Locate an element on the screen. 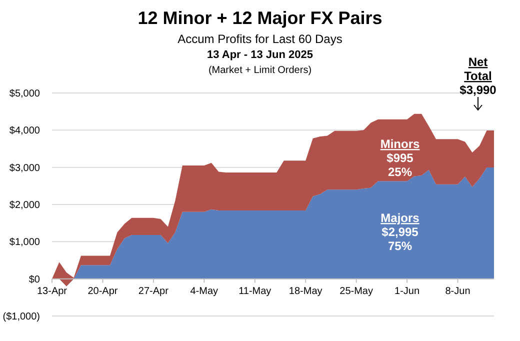 Image resolution: width=520 pixels, height=341 pixels. x-tick-label: 20-Apr is located at coordinates (103, 291).